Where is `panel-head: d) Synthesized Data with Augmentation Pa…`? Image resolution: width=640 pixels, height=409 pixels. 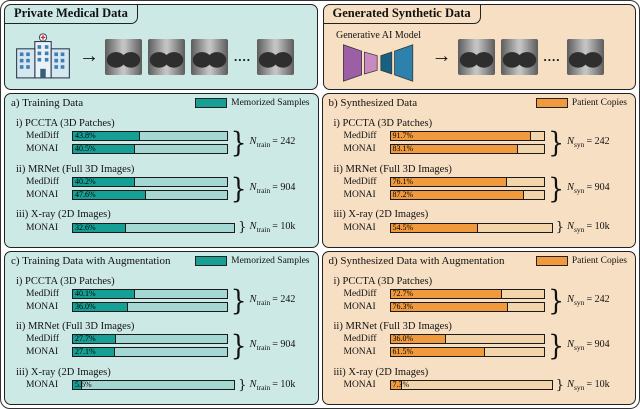 panel-head: d) Synthesized Data with Augmentation Pa… is located at coordinates (479, 261).